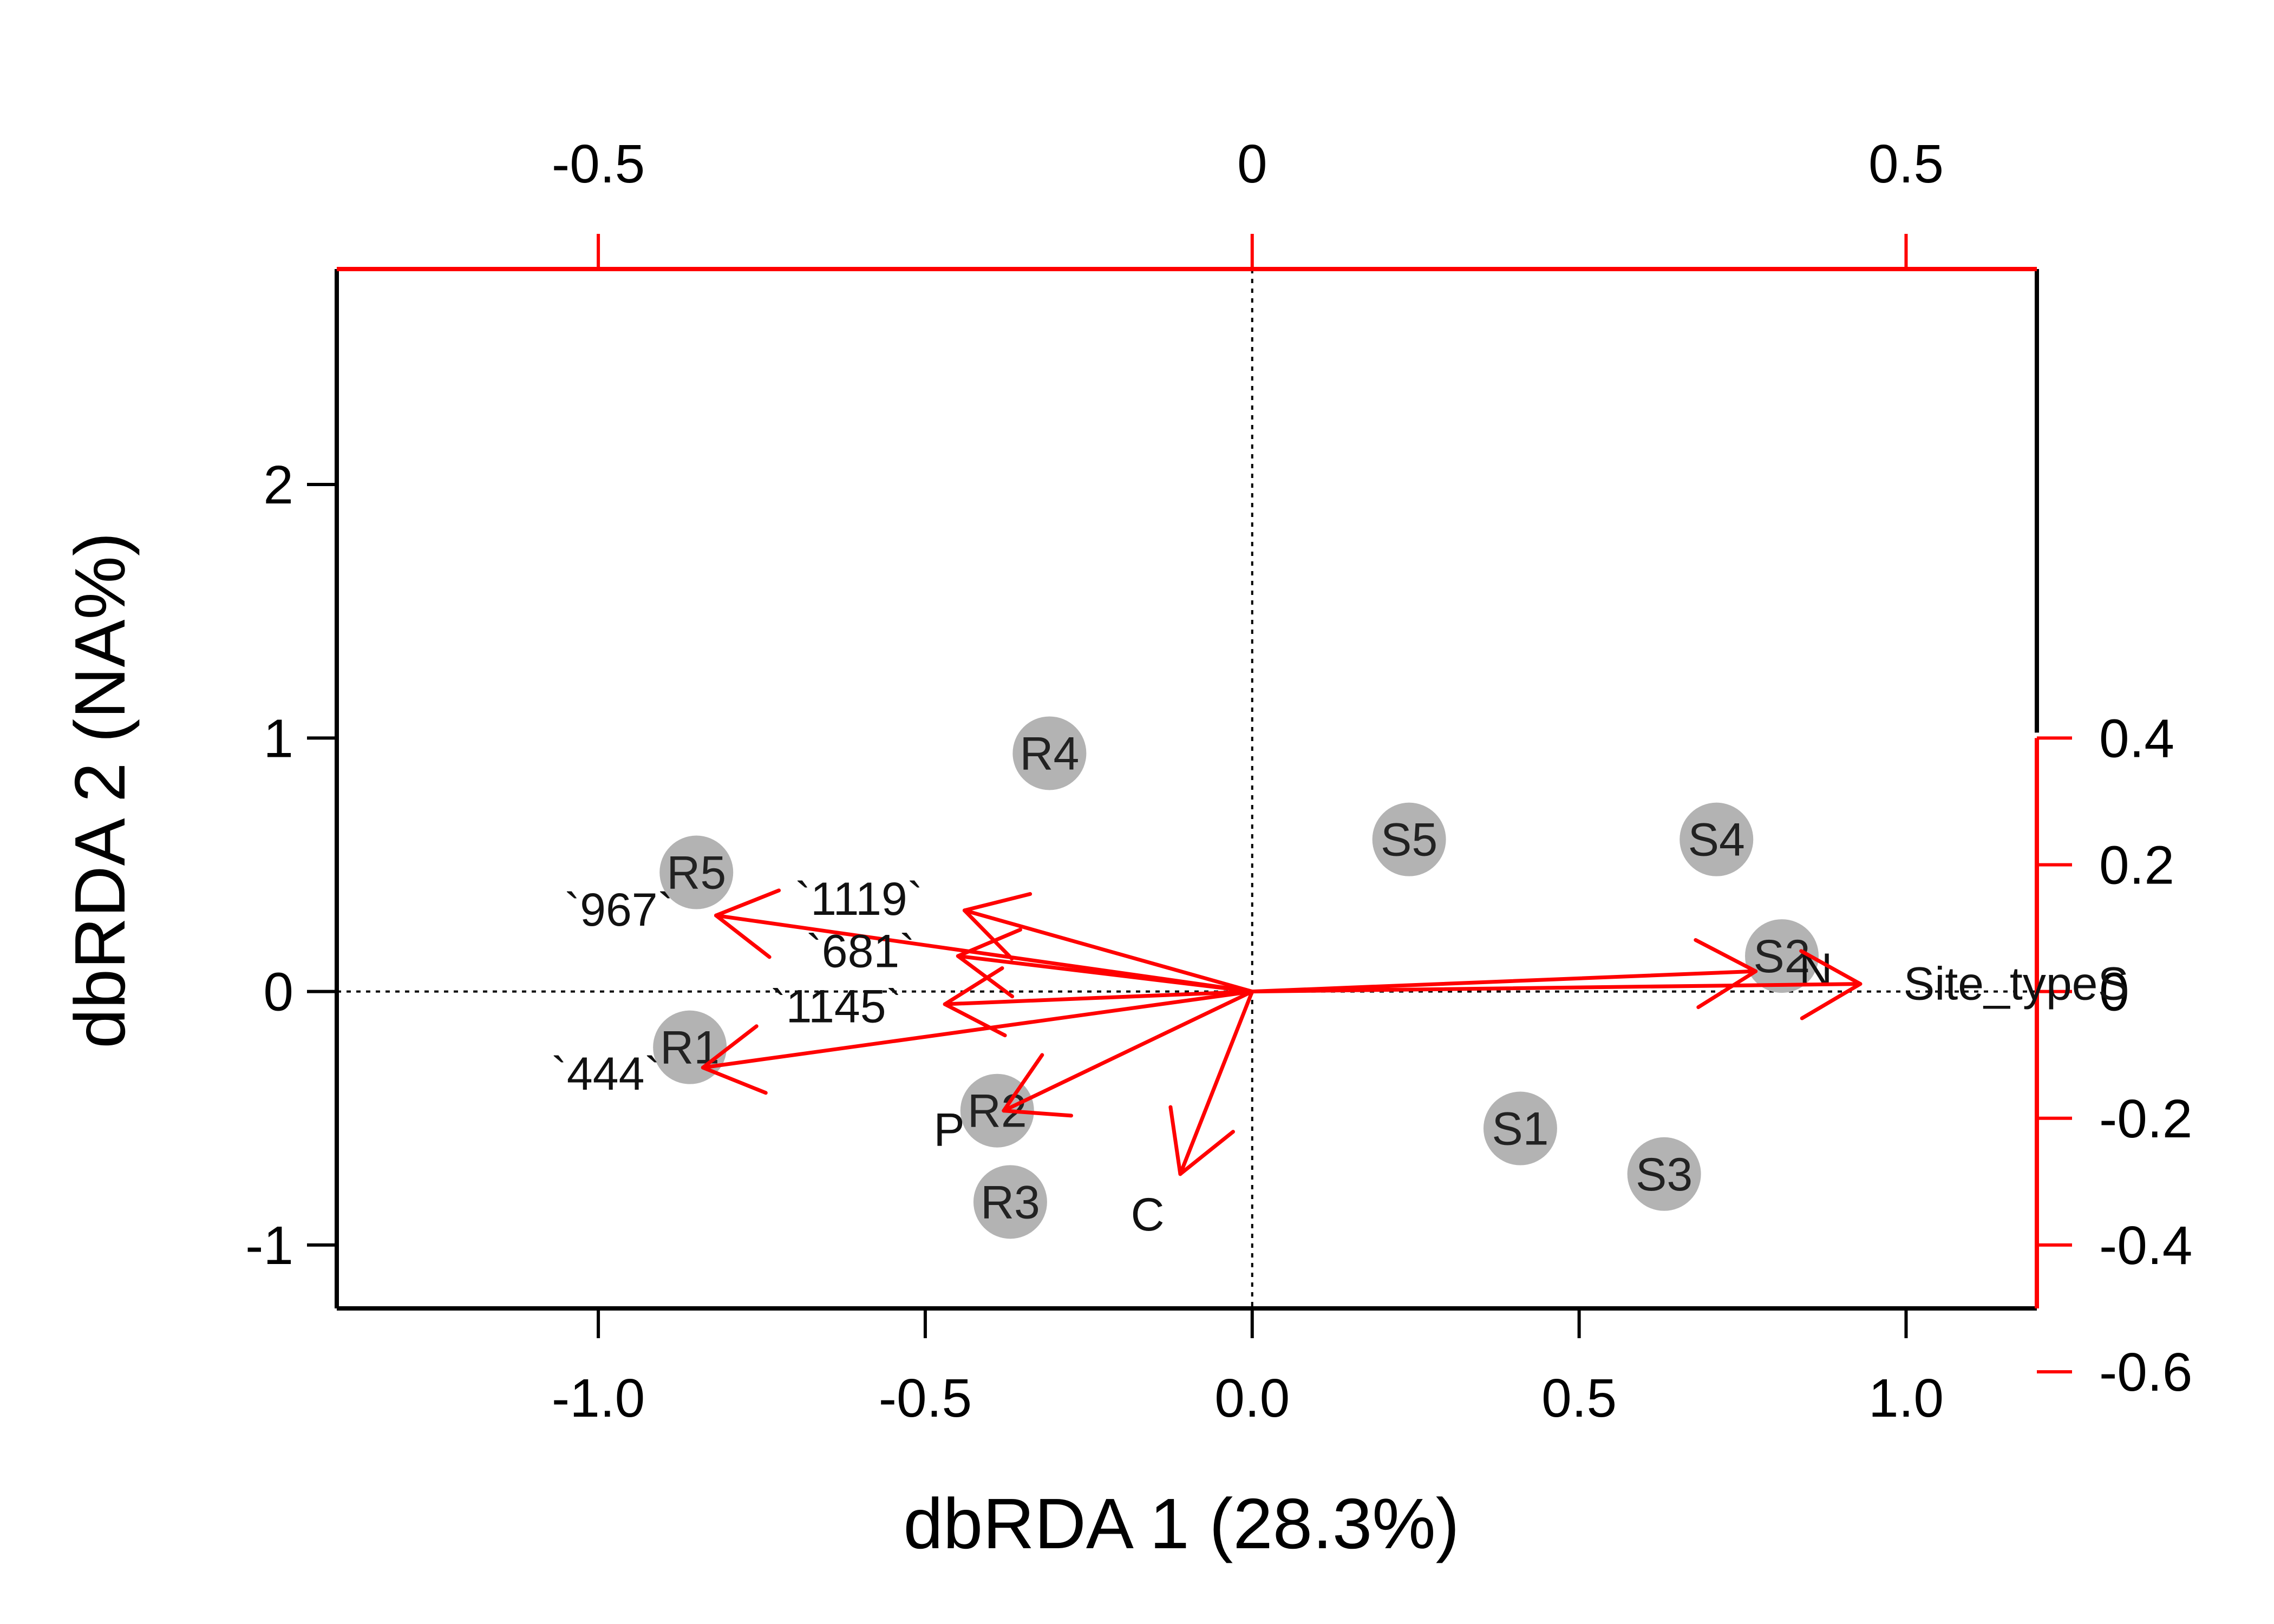 The width and height of the screenshot is (2274, 1624). What do you see at coordinates (2137, 739) in the screenshot?
I see `right-tick-label-0-4: 0.4` at bounding box center [2137, 739].